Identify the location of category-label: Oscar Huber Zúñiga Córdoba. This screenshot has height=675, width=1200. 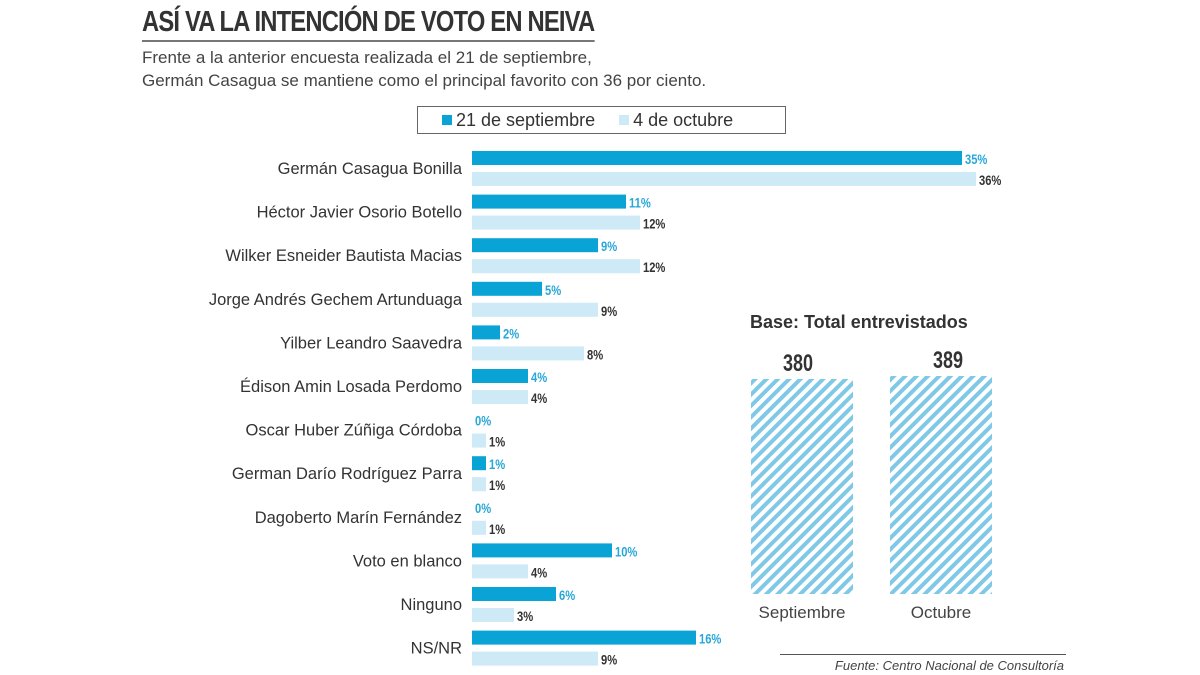
(354, 431).